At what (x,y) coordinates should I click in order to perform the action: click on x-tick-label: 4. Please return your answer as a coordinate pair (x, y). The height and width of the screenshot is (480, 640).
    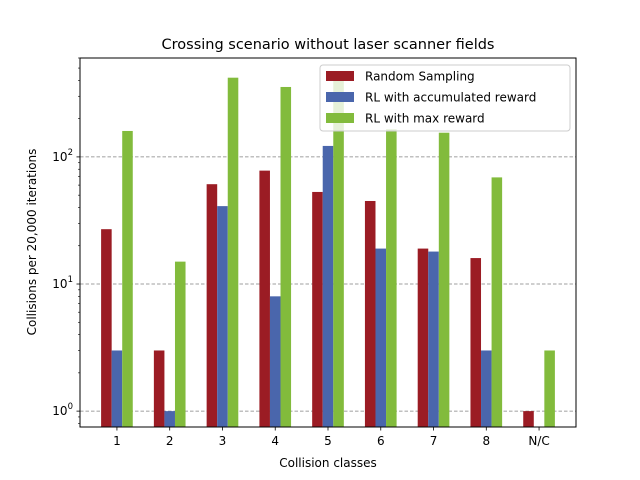
    Looking at the image, I should click on (275, 441).